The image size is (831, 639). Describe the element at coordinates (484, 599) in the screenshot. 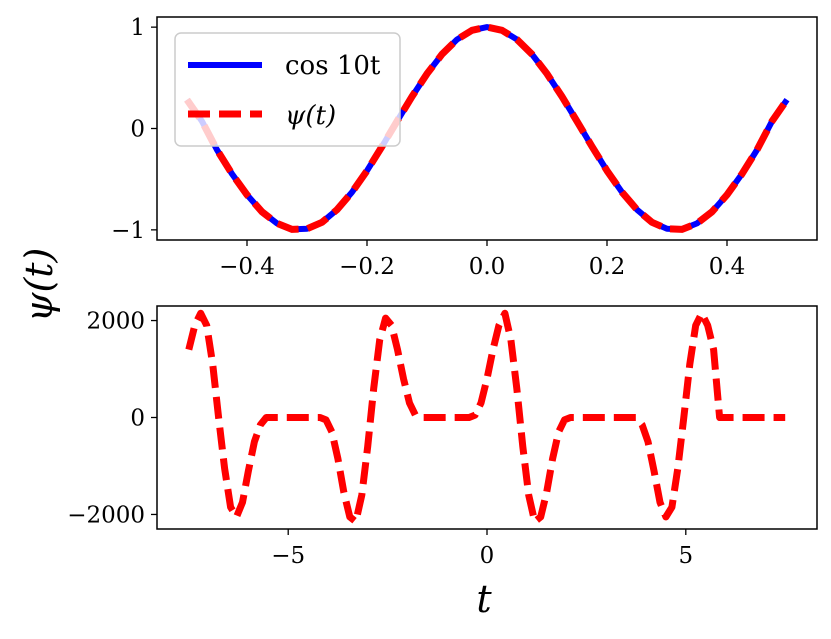

I see `figure-xlabel: t` at that location.